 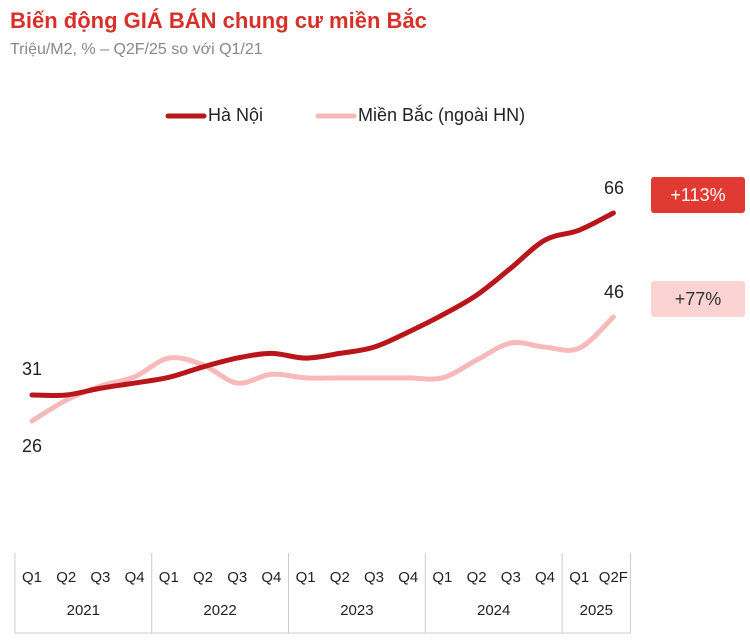 What do you see at coordinates (441, 114) in the screenshot?
I see `legend-label: Miền Bắc (ngoài HN)` at bounding box center [441, 114].